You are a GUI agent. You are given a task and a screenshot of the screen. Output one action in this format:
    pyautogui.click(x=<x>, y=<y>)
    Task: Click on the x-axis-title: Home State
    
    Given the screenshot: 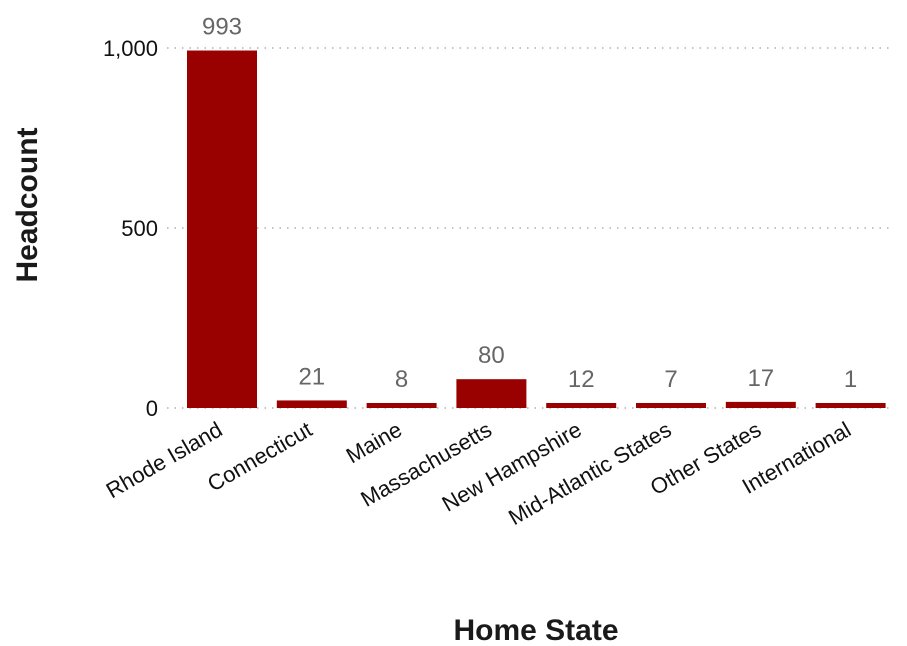 What is the action you would take?
    pyautogui.click(x=535, y=630)
    